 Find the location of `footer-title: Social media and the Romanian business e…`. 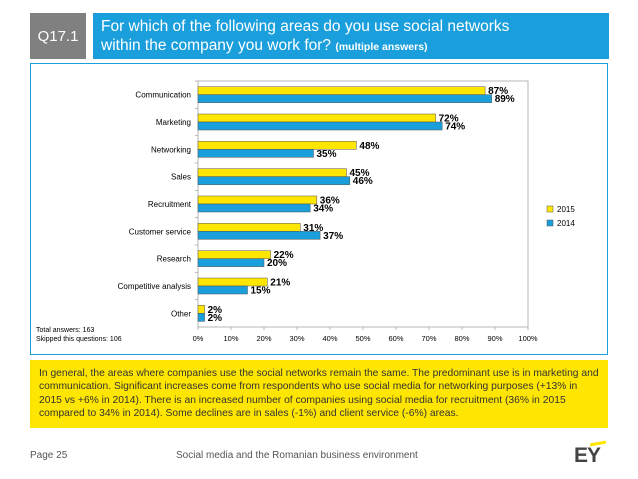

footer-title: Social media and the Romanian business e… is located at coordinates (297, 455).